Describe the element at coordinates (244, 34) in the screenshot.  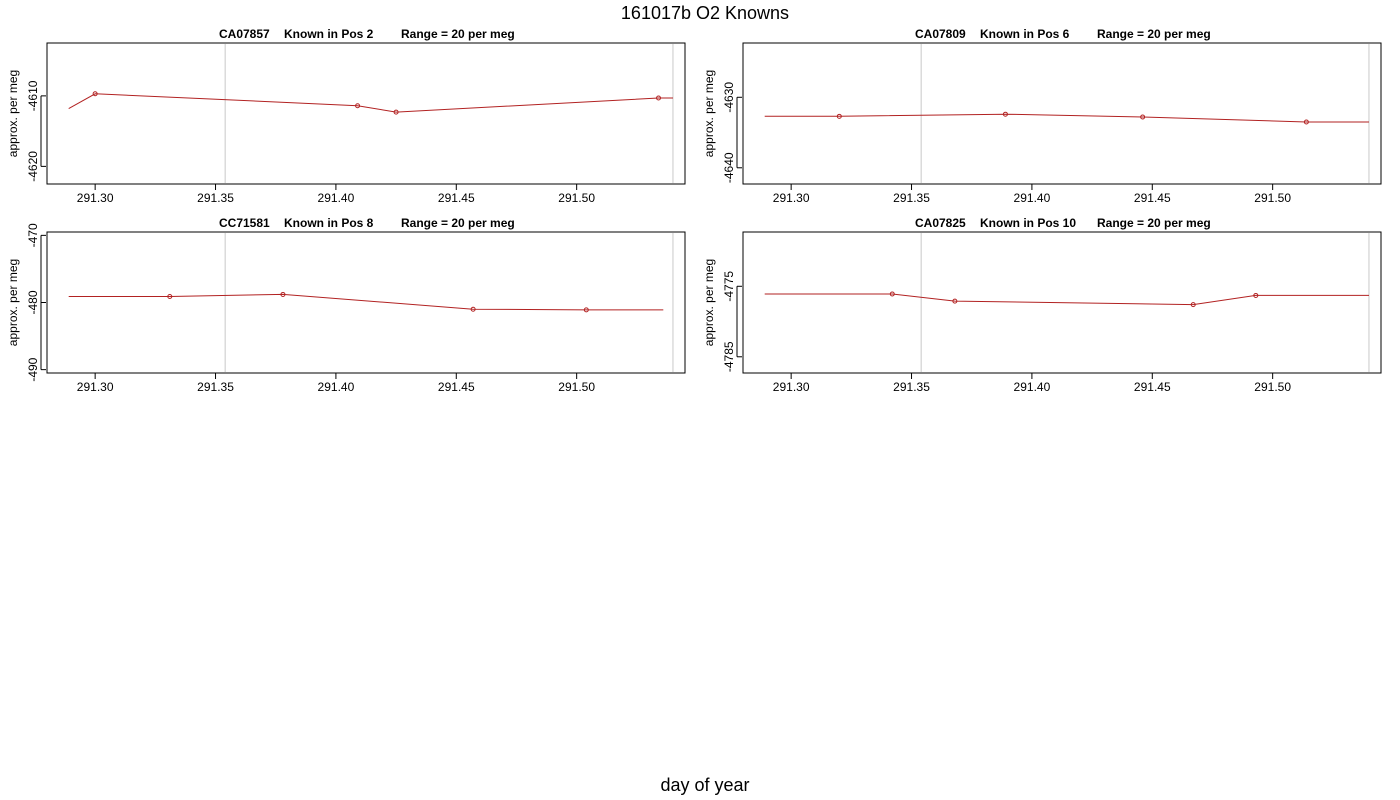
I see `panel-1-title-part-1: CA07857` at that location.